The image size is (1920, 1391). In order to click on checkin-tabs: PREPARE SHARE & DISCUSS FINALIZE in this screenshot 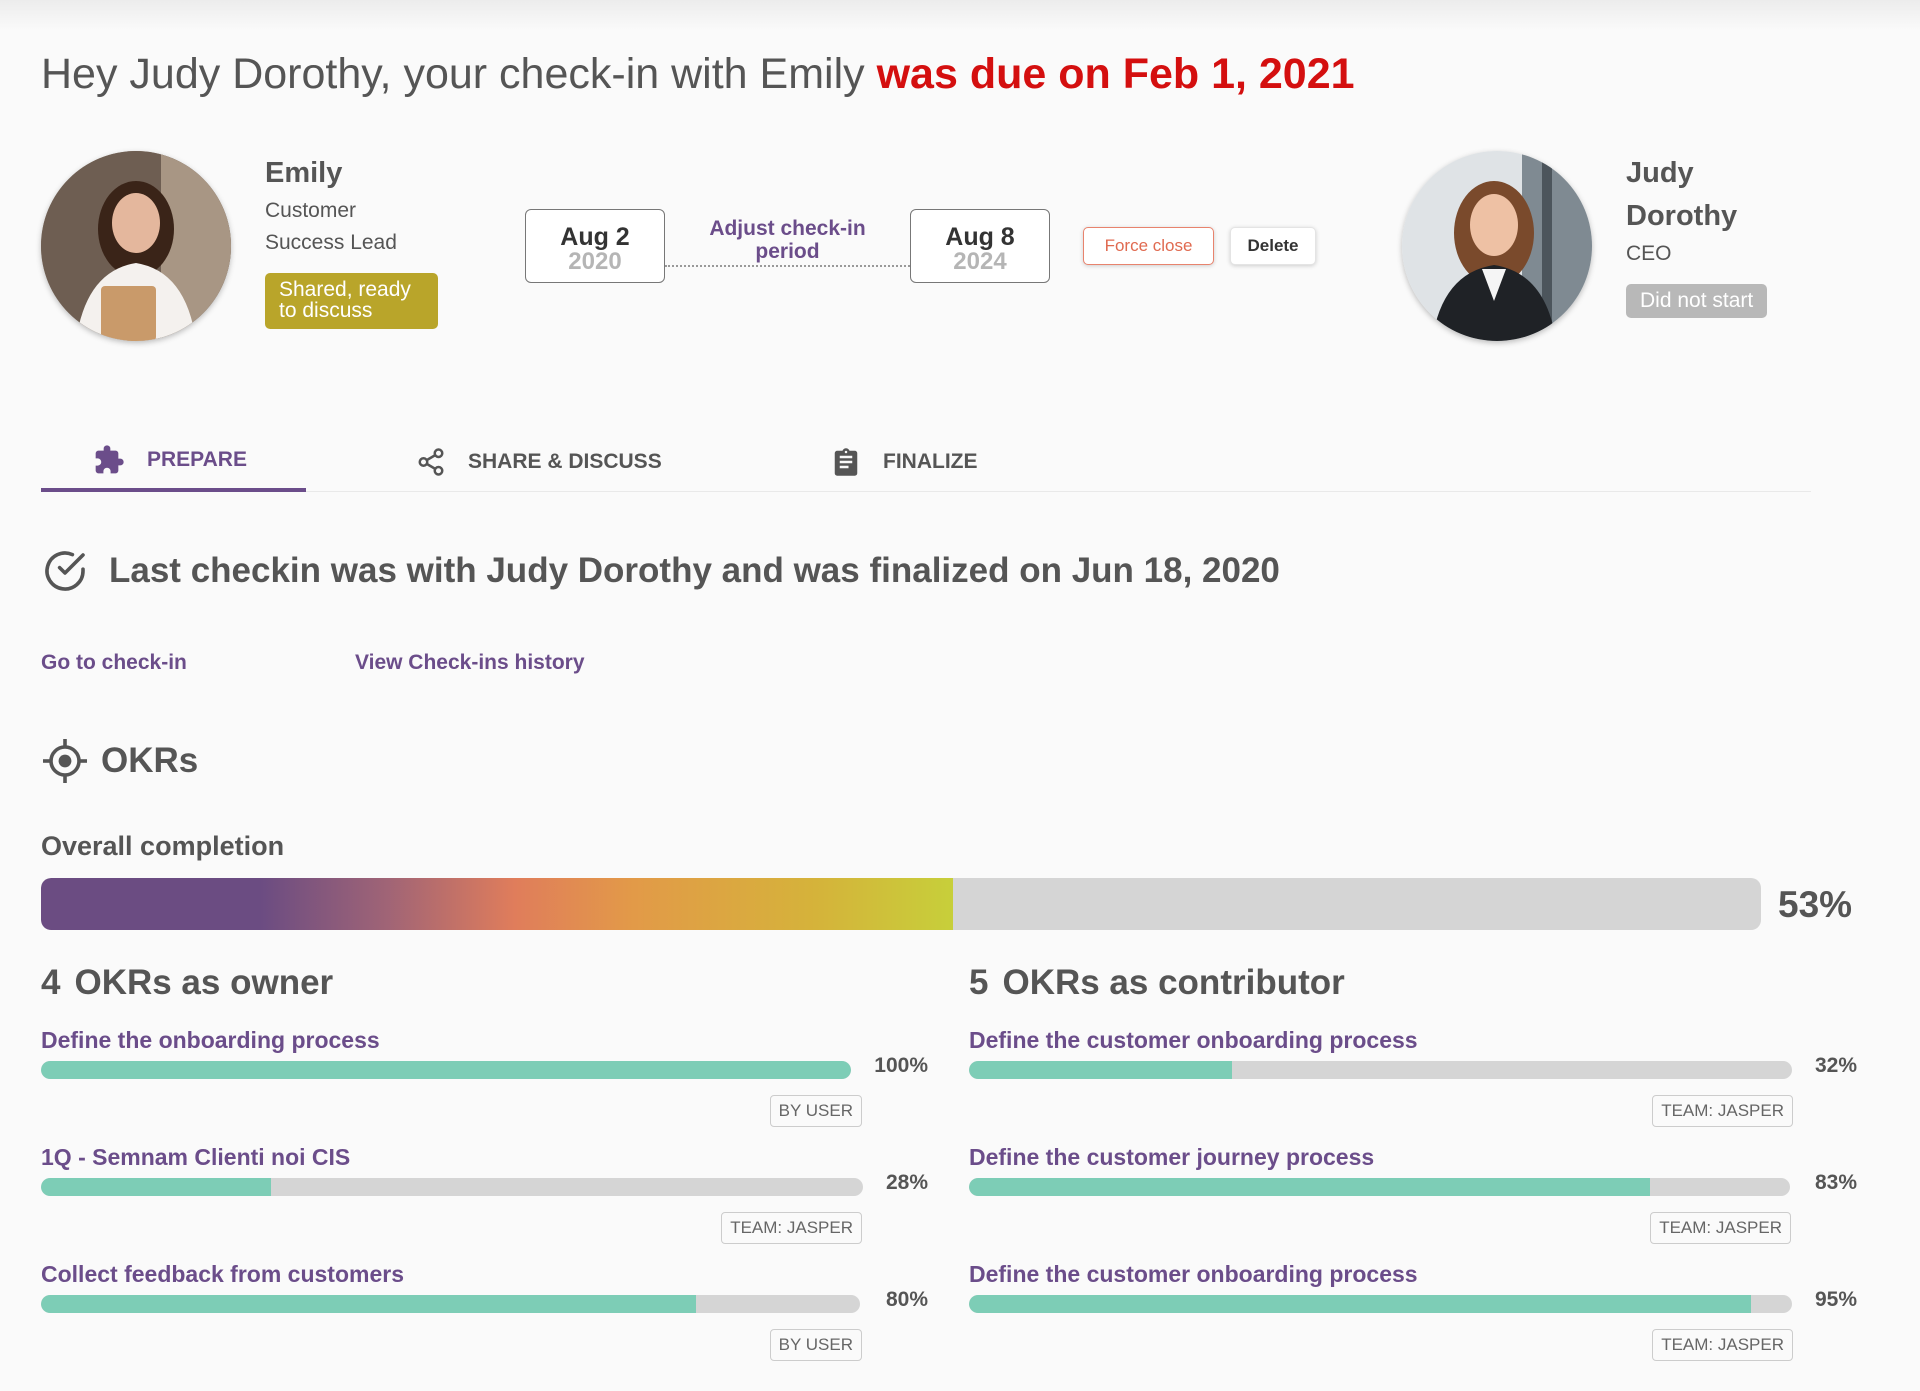, I will do `click(926, 462)`.